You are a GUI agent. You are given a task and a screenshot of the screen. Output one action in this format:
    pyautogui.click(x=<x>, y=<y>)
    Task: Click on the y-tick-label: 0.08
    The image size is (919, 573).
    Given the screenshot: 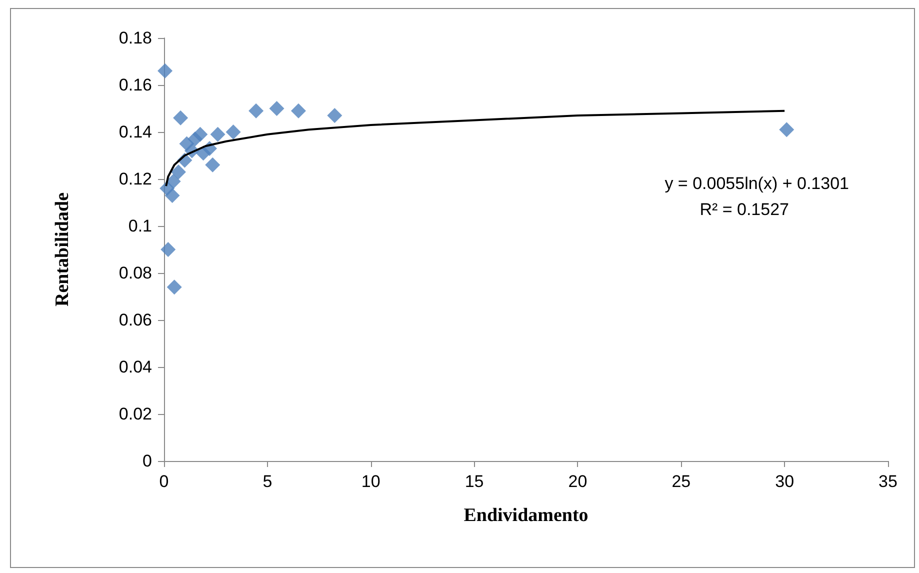 What is the action you would take?
    pyautogui.click(x=135, y=273)
    